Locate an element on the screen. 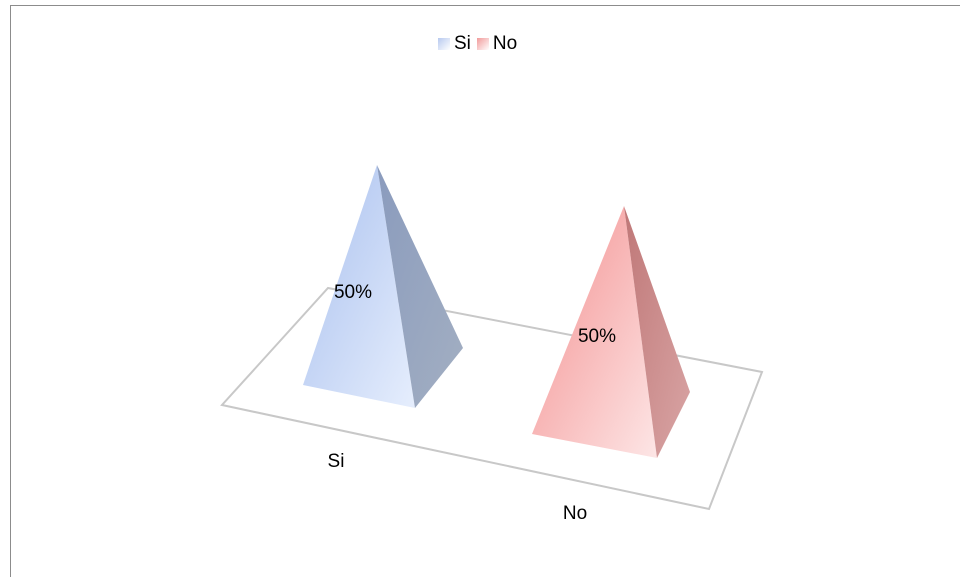 The height and width of the screenshot is (577, 960). legend-item-si: Si is located at coordinates (454, 44).